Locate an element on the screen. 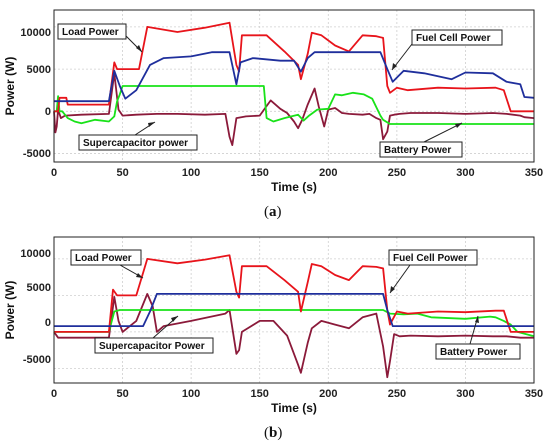 The width and height of the screenshot is (550, 446). x-ticks-a: 0 50 100 150 200 250 300 350 is located at coordinates (297, 173).